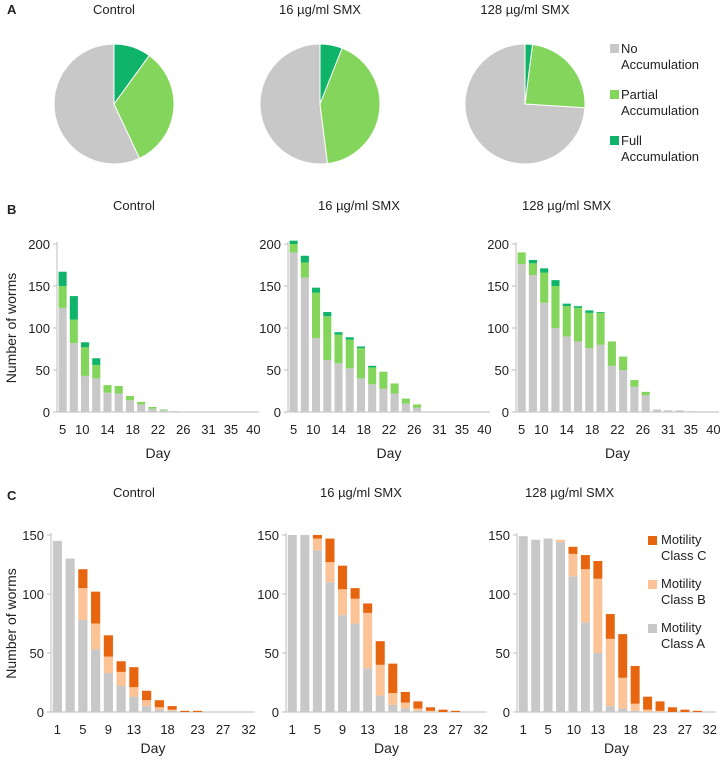 The image size is (726, 760). I want to click on bar-day-23-partial-accumulation, so click(623, 363).